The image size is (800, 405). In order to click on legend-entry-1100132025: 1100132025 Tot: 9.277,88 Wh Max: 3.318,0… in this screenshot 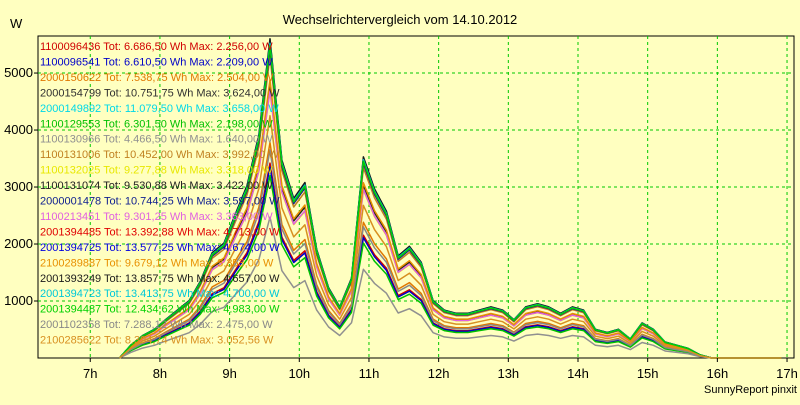, I will do `click(156, 171)`.